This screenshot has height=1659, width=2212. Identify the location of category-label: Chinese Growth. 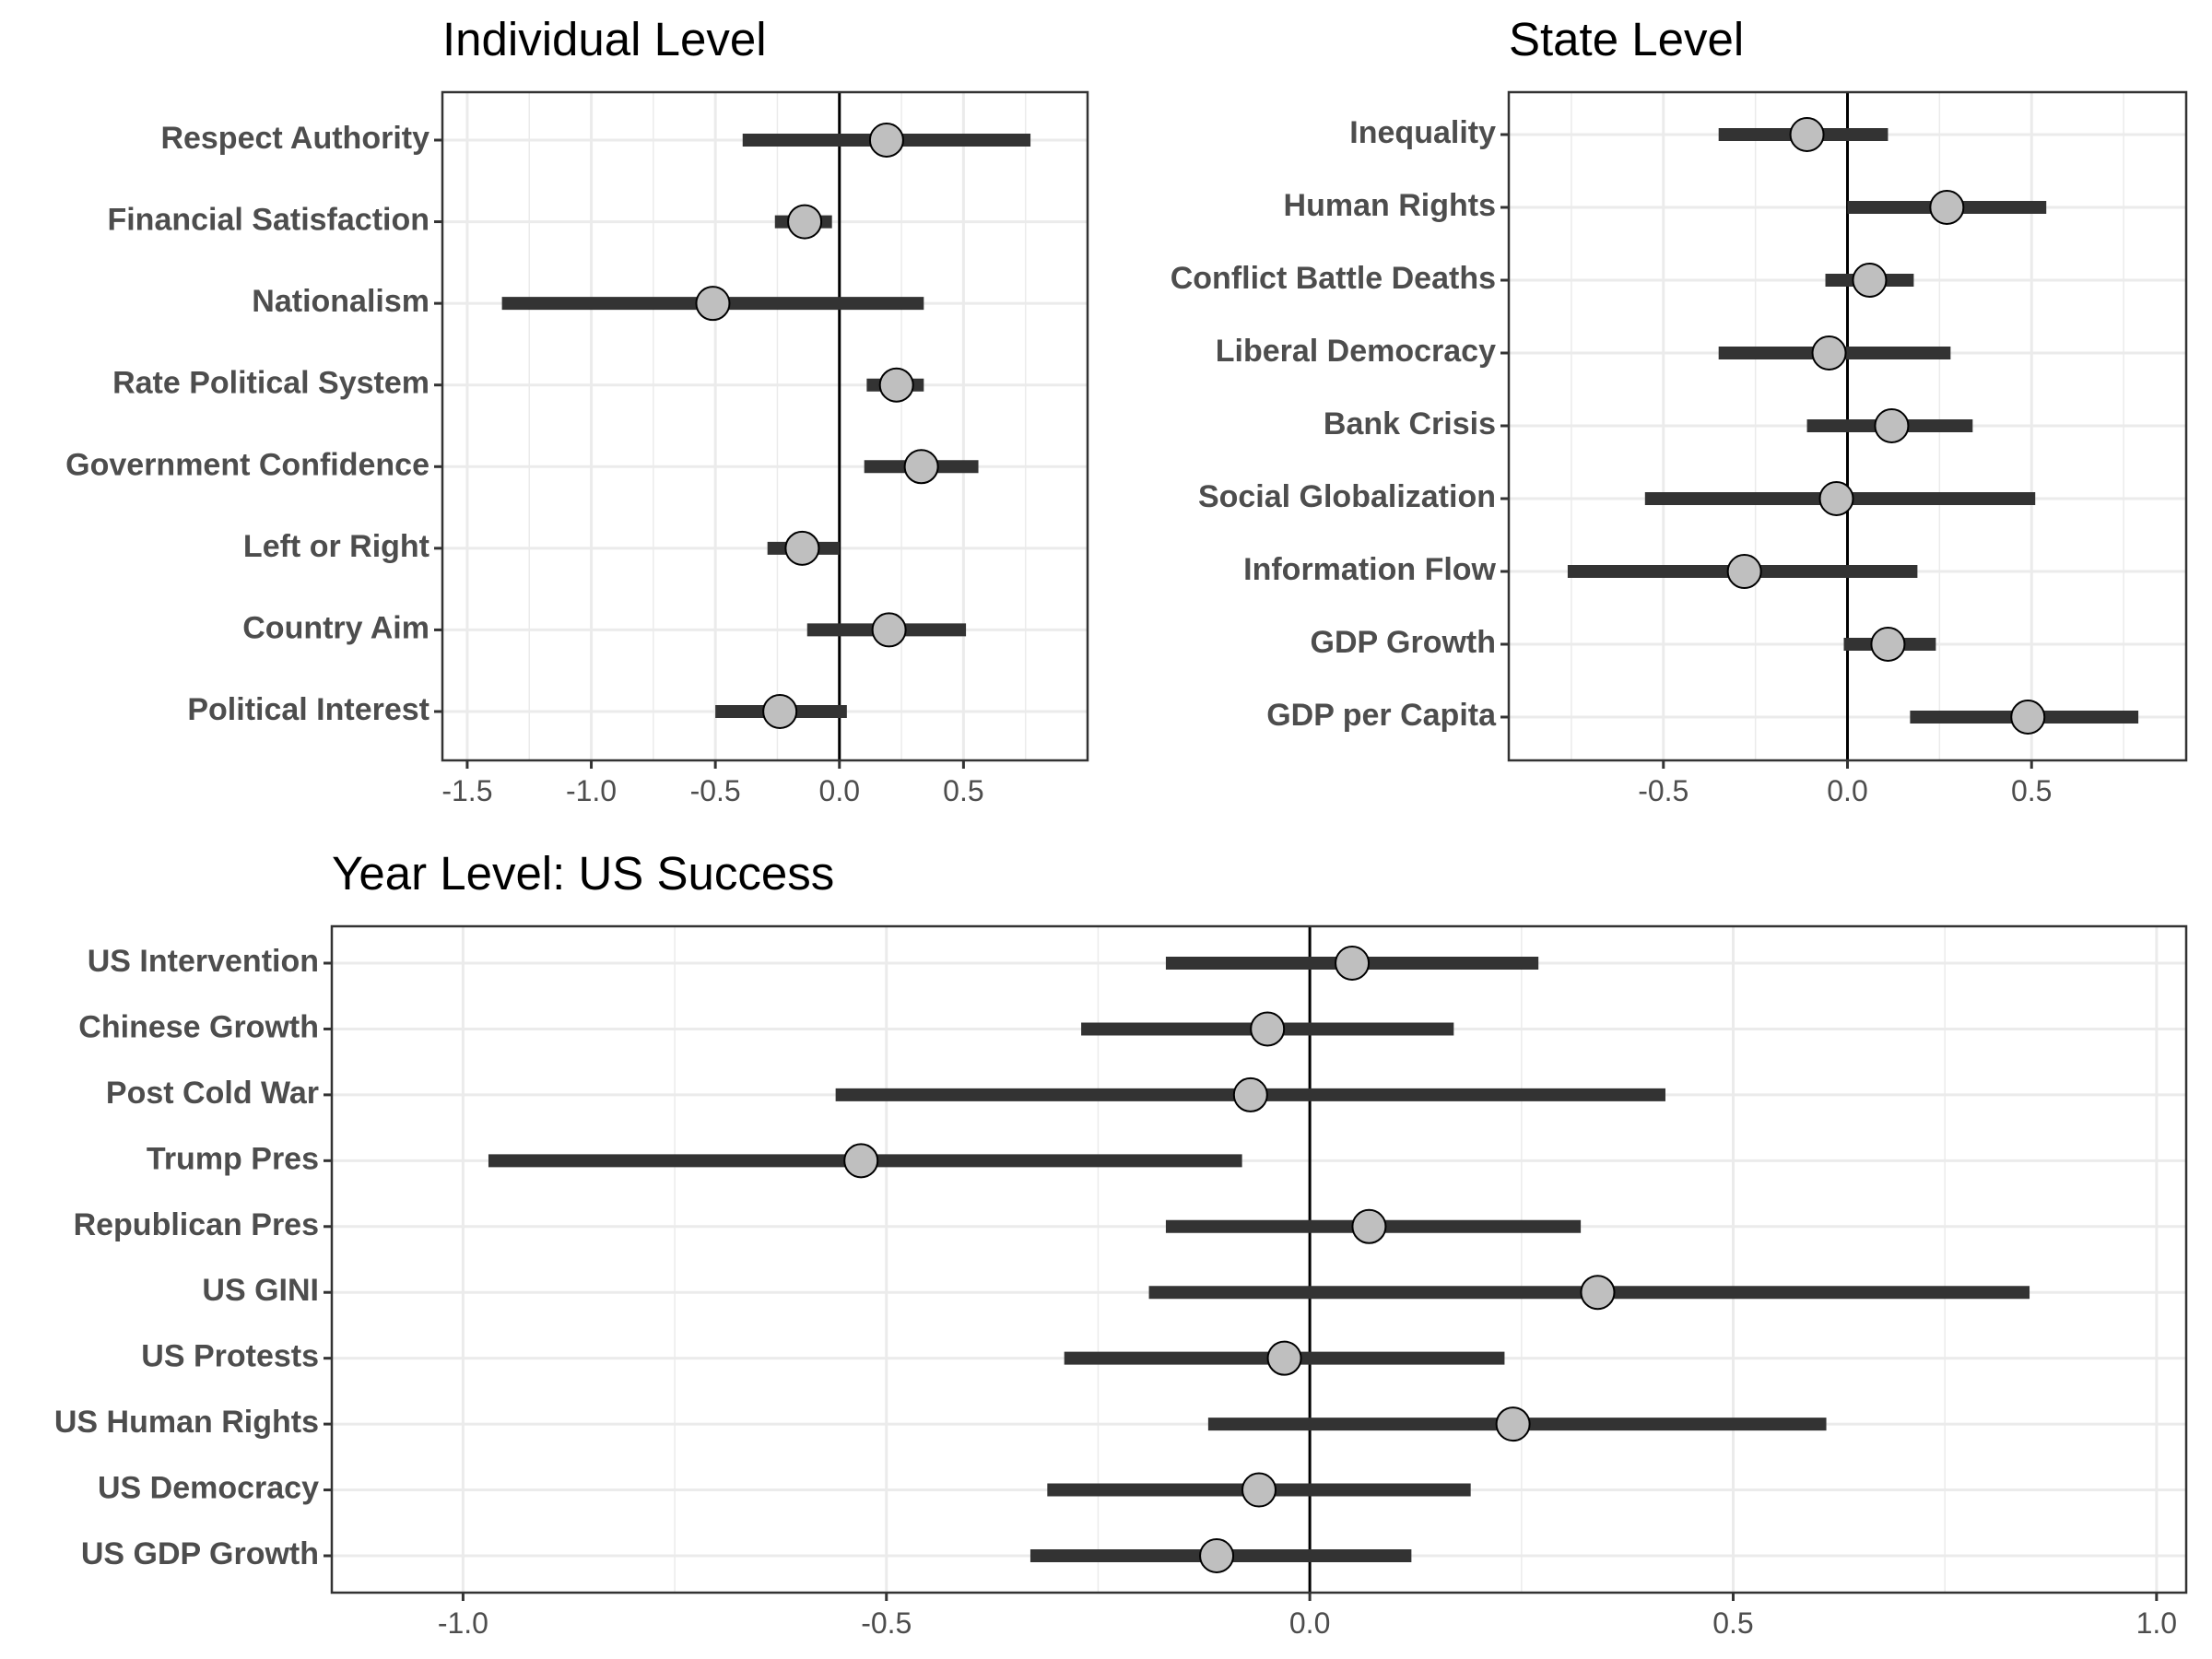
(198, 1026).